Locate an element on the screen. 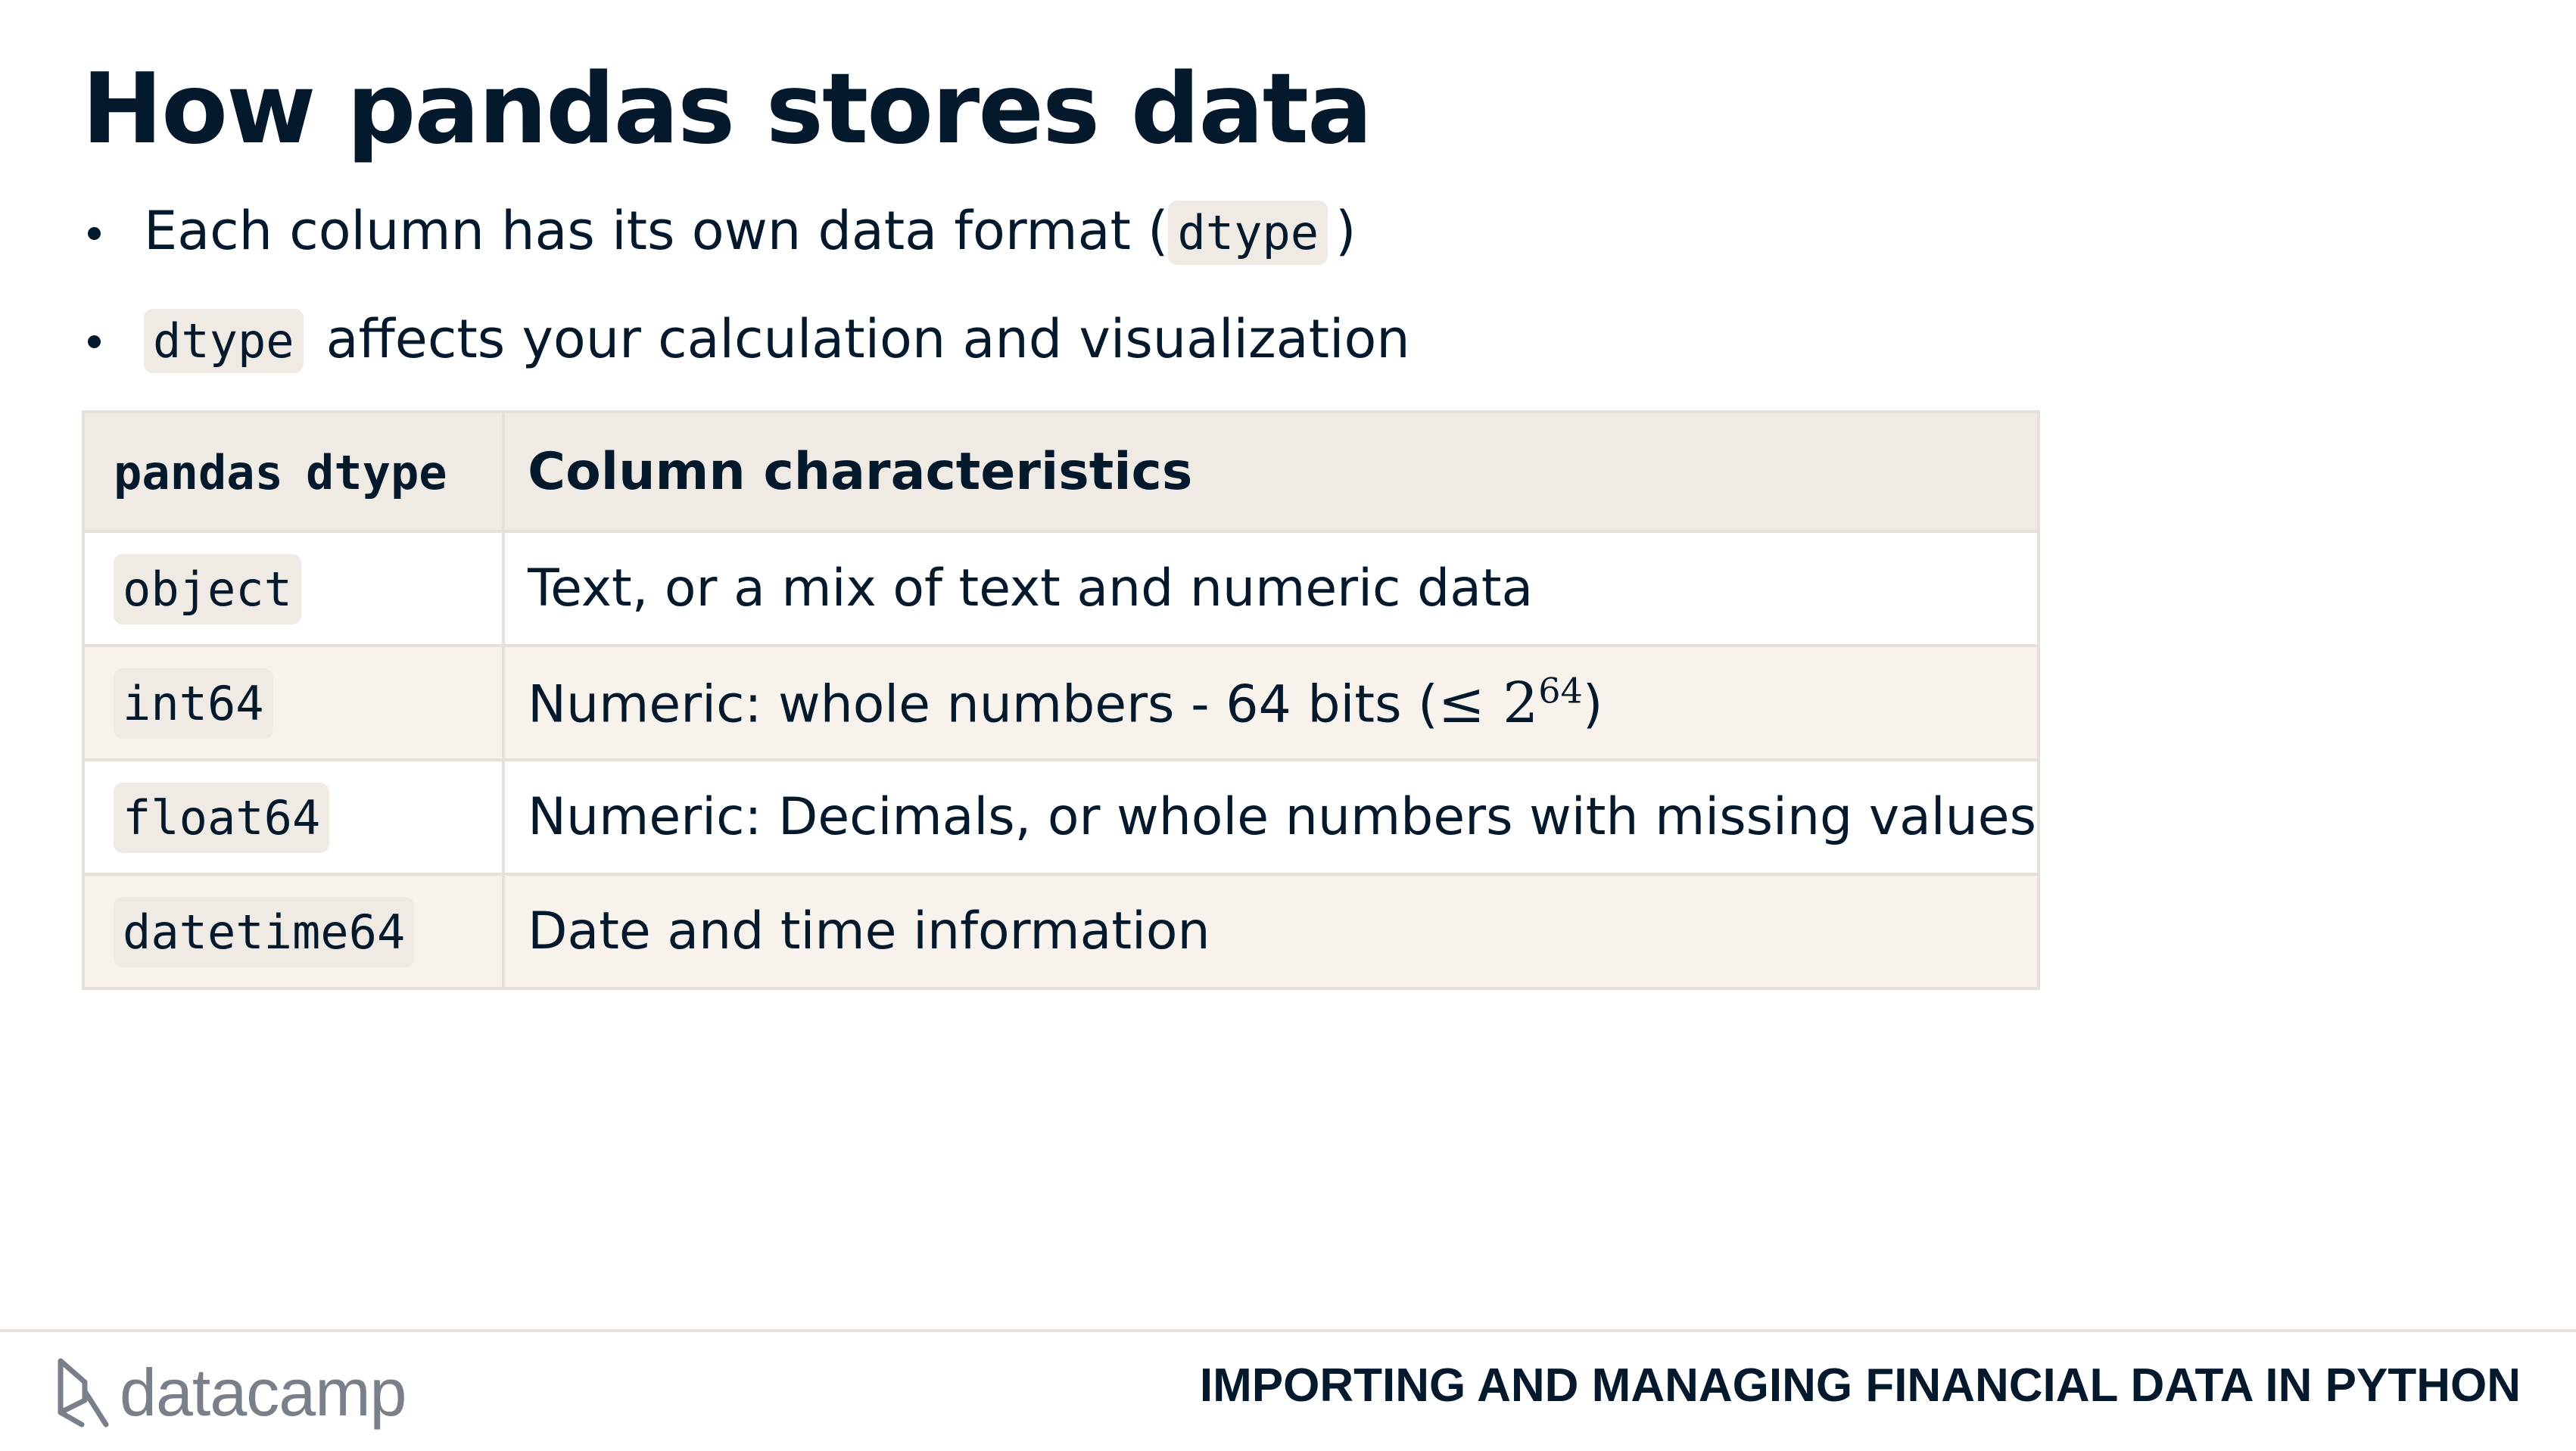 The image size is (2576, 1451). desc-cell: Text, or a mix of text and numeric data is located at coordinates (1271, 588).